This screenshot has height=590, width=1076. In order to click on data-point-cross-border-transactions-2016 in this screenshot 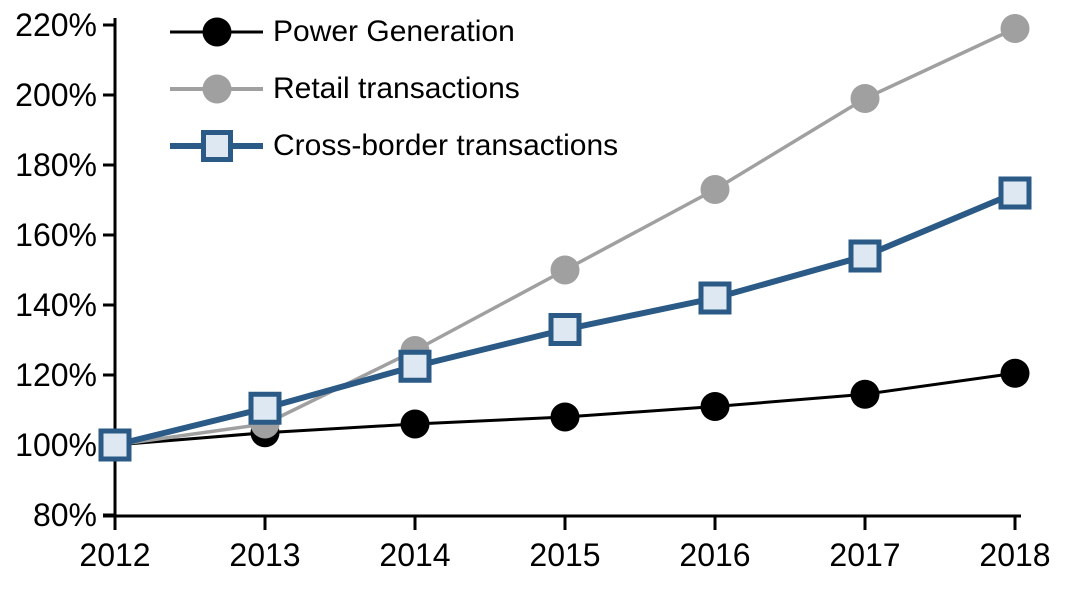, I will do `click(715, 298)`.